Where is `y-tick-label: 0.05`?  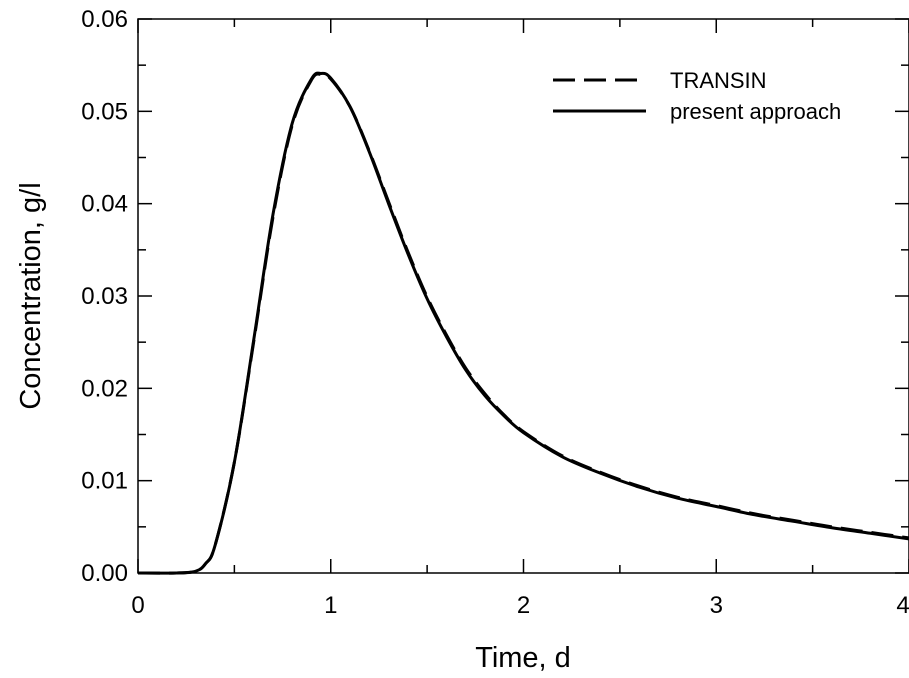 y-tick-label: 0.05 is located at coordinates (104, 111).